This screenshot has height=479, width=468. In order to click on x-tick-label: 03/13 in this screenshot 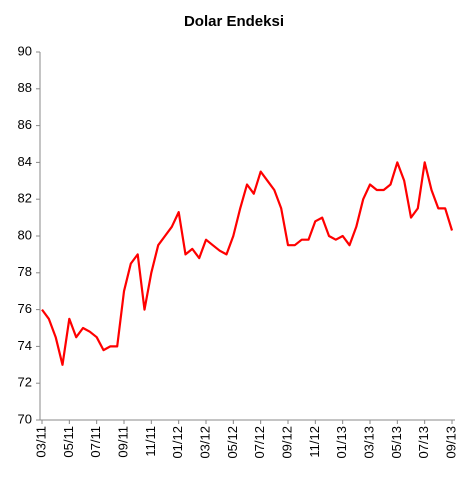, I will do `click(368, 442)`.